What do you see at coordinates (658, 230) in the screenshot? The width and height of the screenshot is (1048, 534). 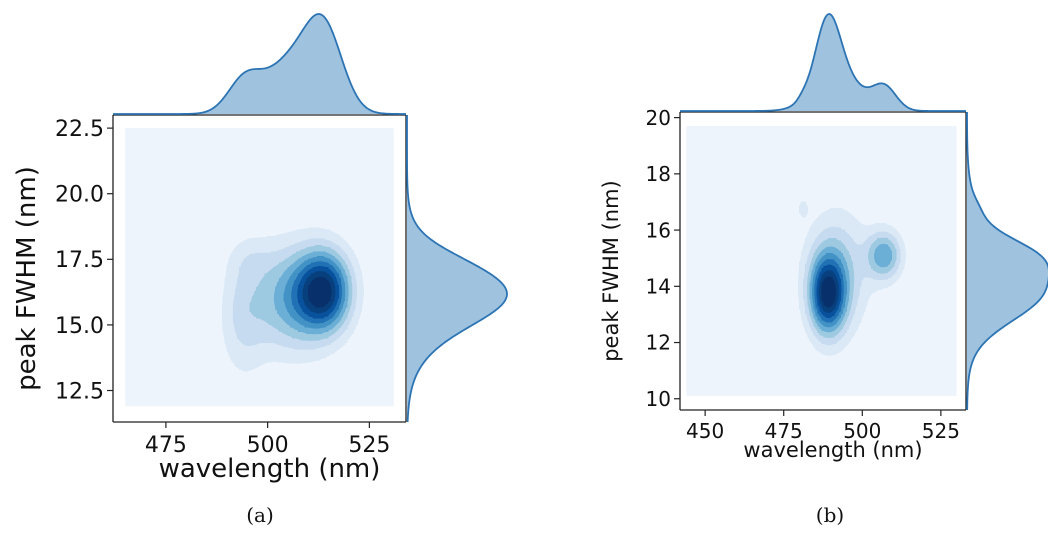 I see `y-tick-label: 16` at bounding box center [658, 230].